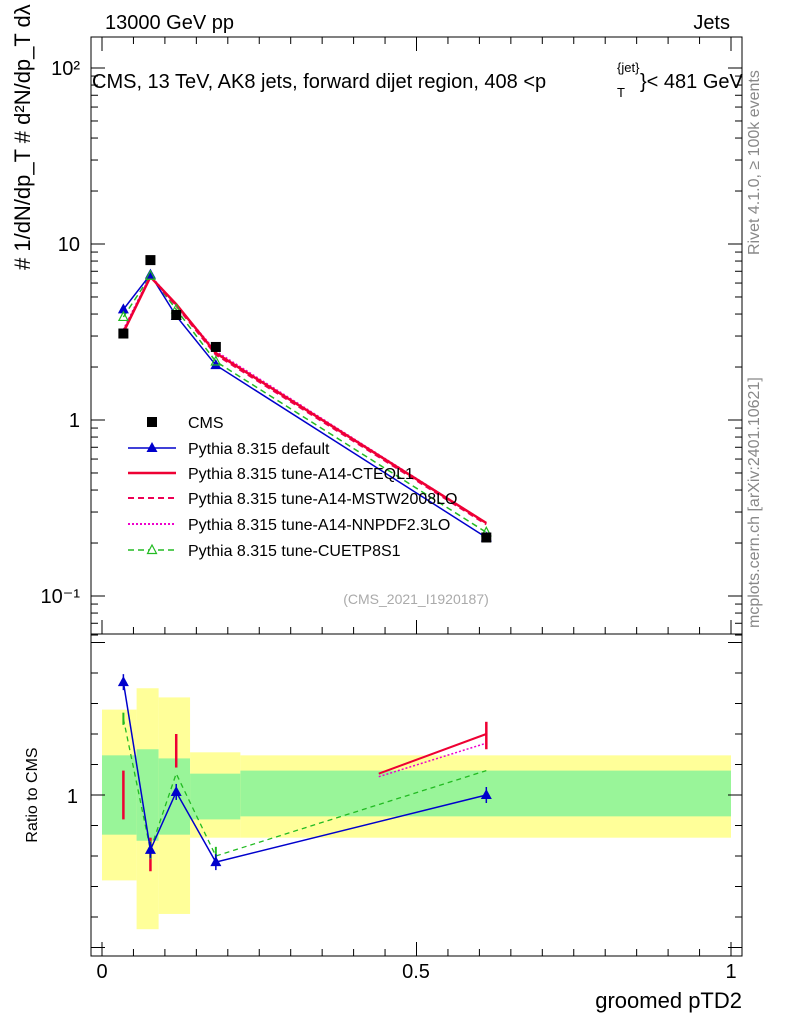 The height and width of the screenshot is (1024, 786). Describe the element at coordinates (72, 797) in the screenshot. I see `ratio-tick-1: 1` at that location.